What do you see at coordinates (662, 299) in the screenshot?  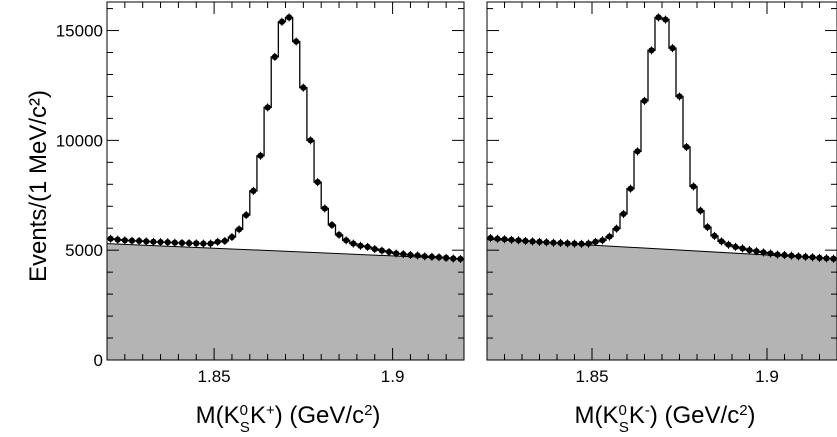 I see `right-background-area` at bounding box center [662, 299].